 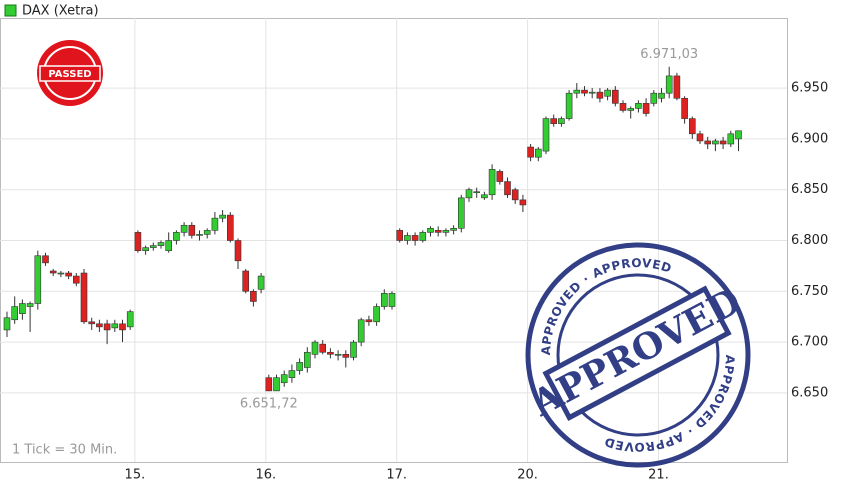 I want to click on footnote: 1 Tick = 30 Min., so click(x=64, y=450).